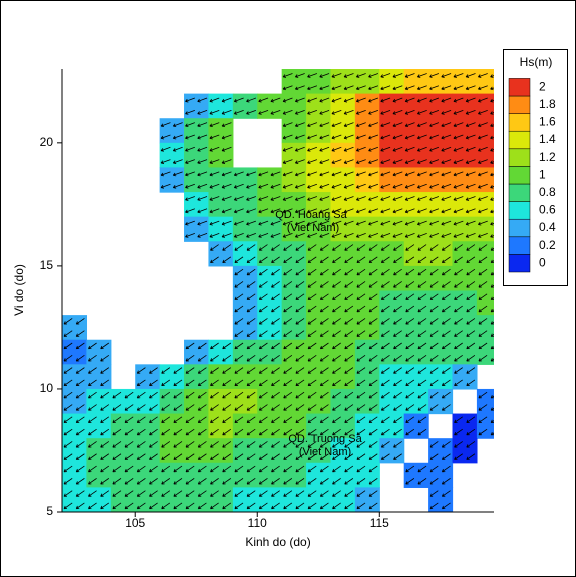 Image resolution: width=576 pixels, height=577 pixels. I want to click on colorbar-label: 0.4, so click(547, 227).